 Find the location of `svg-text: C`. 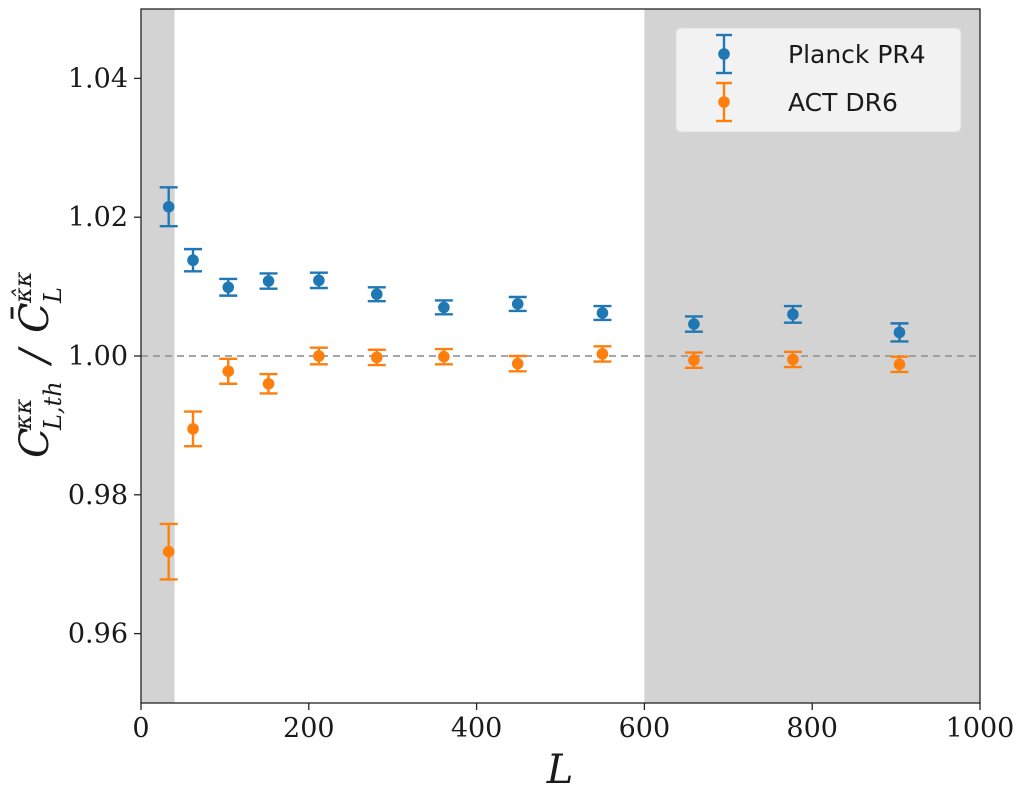

svg-text: C is located at coordinates (35, 442).